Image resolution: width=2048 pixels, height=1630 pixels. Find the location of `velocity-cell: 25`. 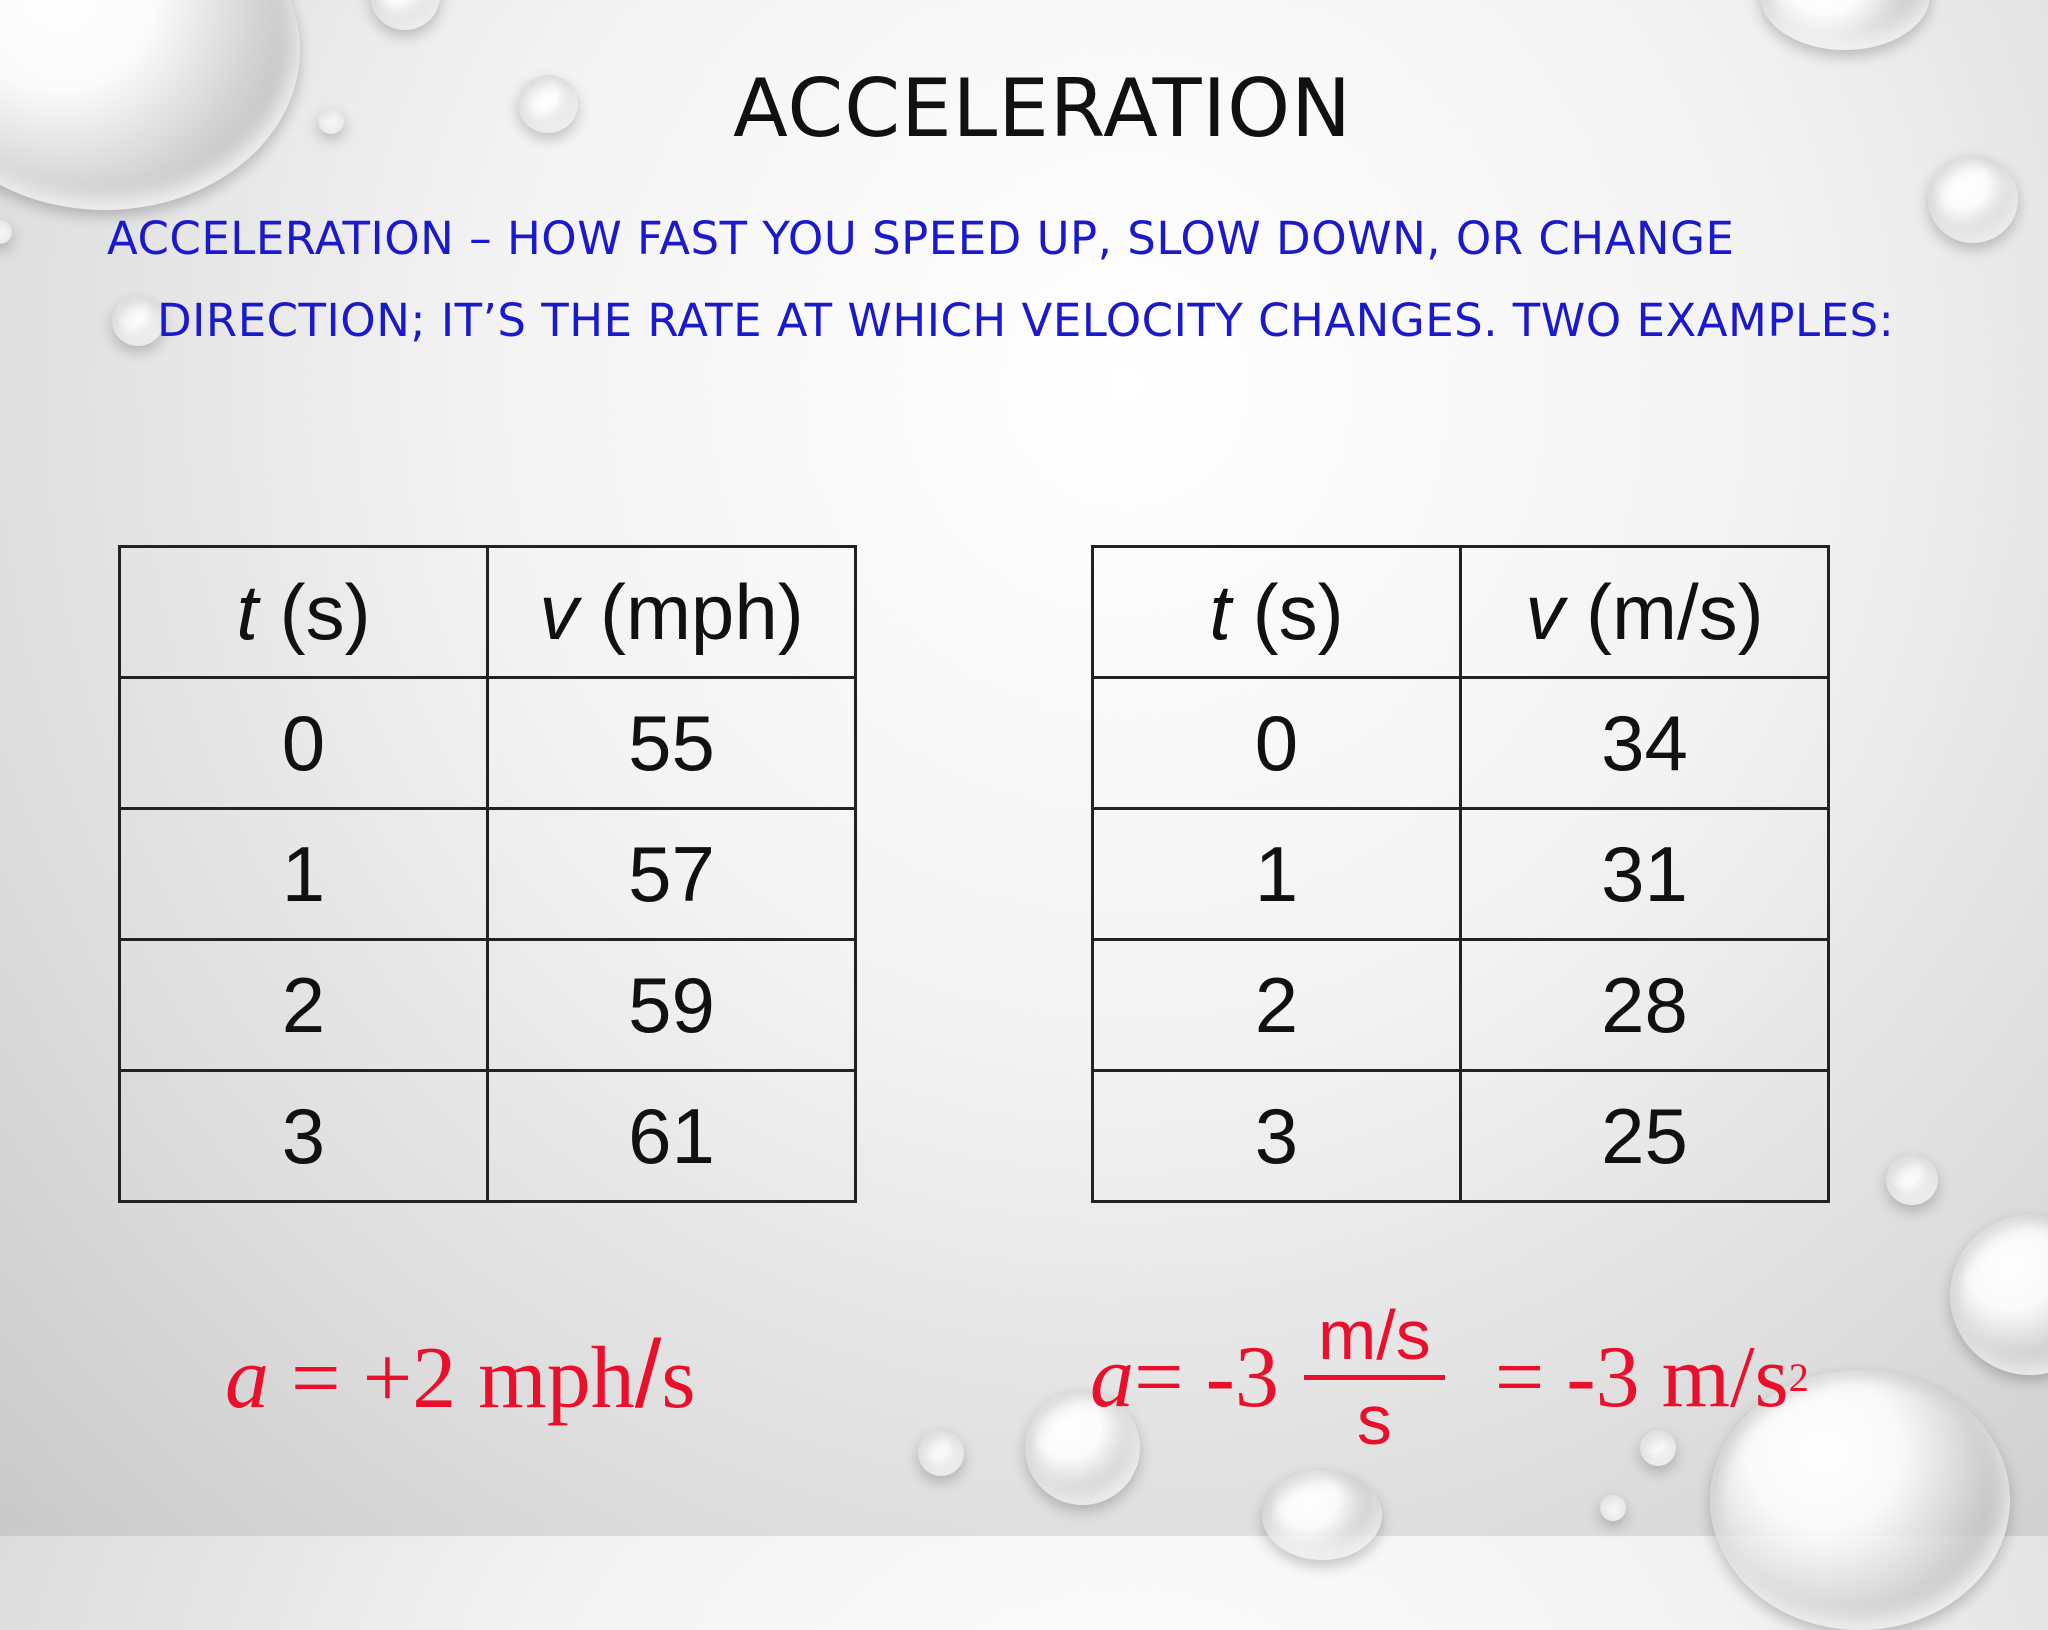

velocity-cell: 25 is located at coordinates (1644, 1136).